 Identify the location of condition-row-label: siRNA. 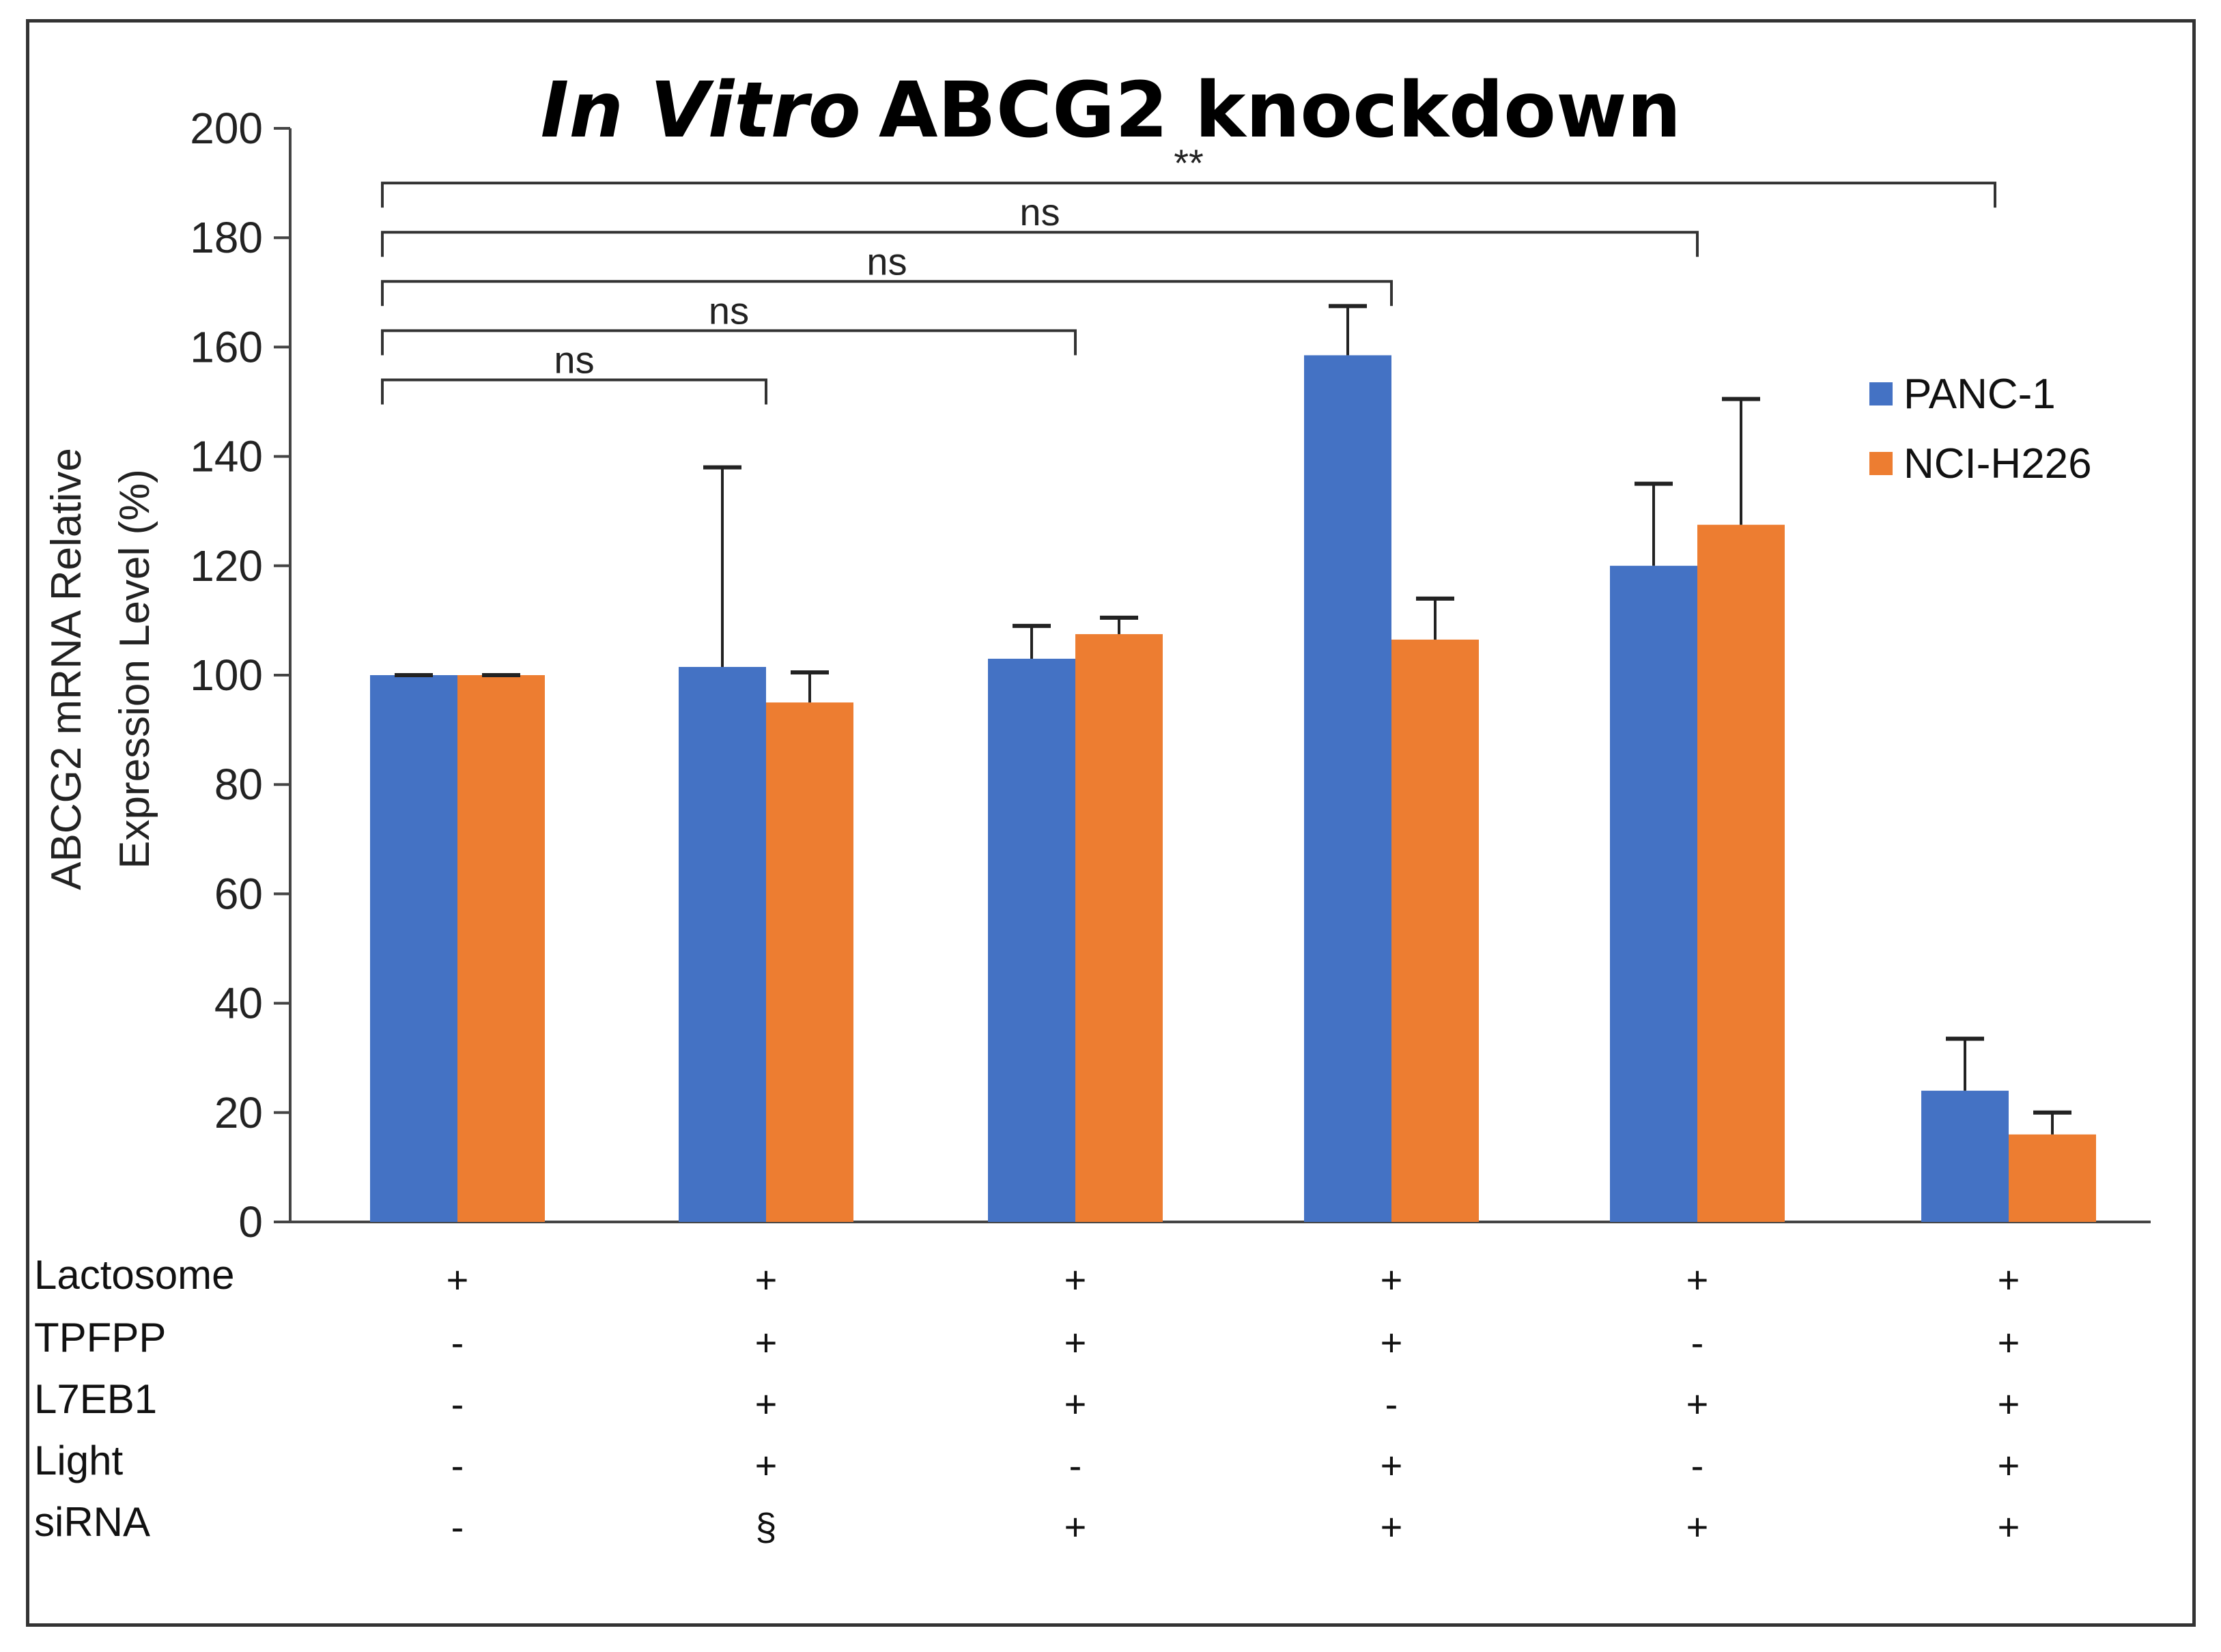
(92, 1522).